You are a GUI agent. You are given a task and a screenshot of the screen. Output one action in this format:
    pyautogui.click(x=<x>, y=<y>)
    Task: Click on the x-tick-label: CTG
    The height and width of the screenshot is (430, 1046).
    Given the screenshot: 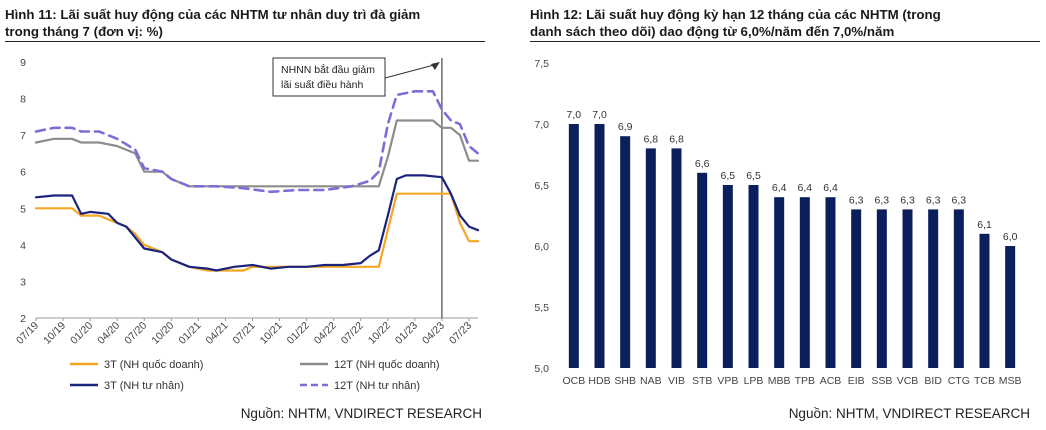 What is the action you would take?
    pyautogui.click(x=959, y=381)
    